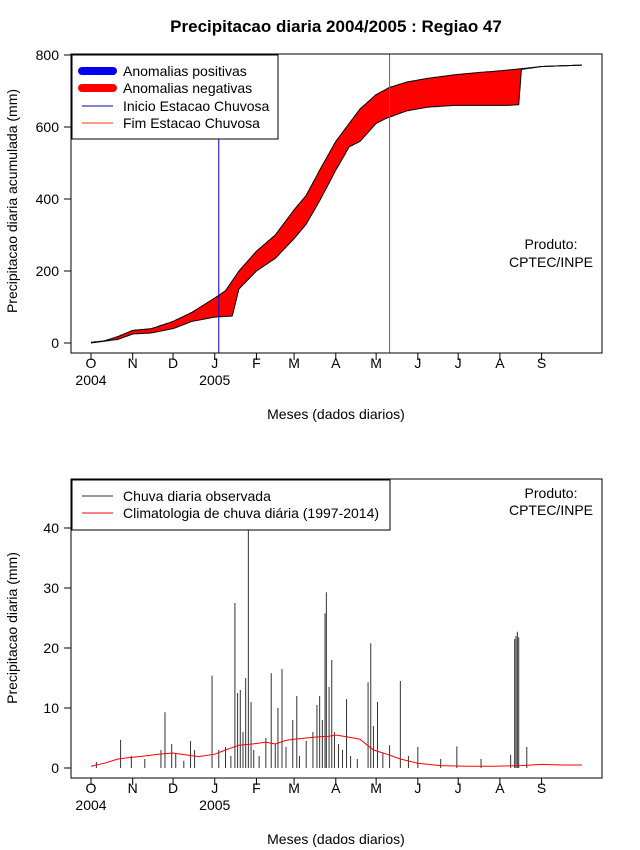  Describe the element at coordinates (251, 513) in the screenshot. I see `legend-label-climatology: Climatologia de chuva diária (1997-2014)` at that location.